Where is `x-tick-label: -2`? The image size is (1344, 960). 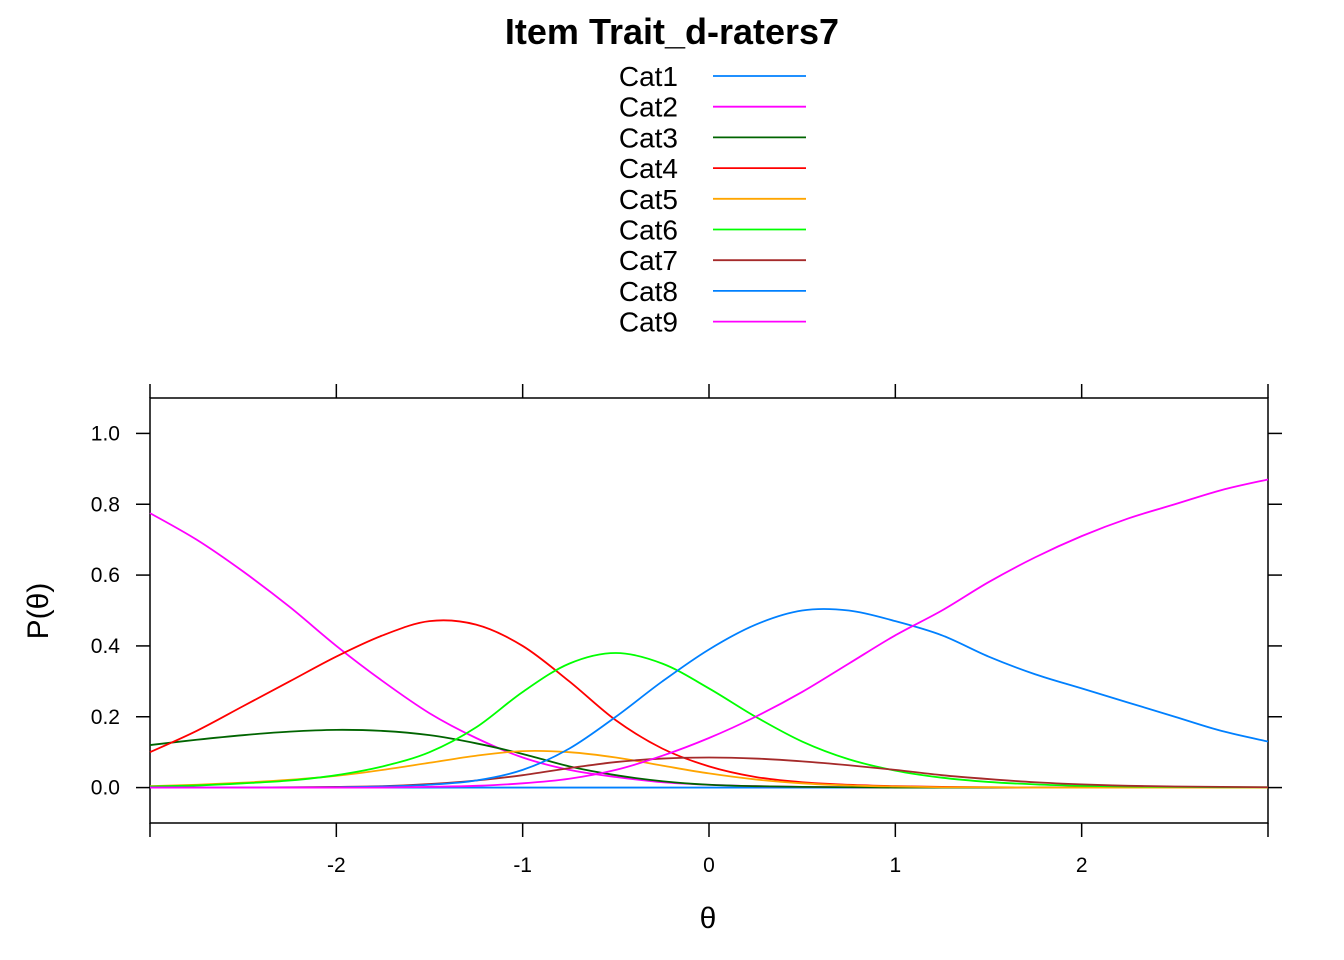 x-tick-label: -2 is located at coordinates (336, 865).